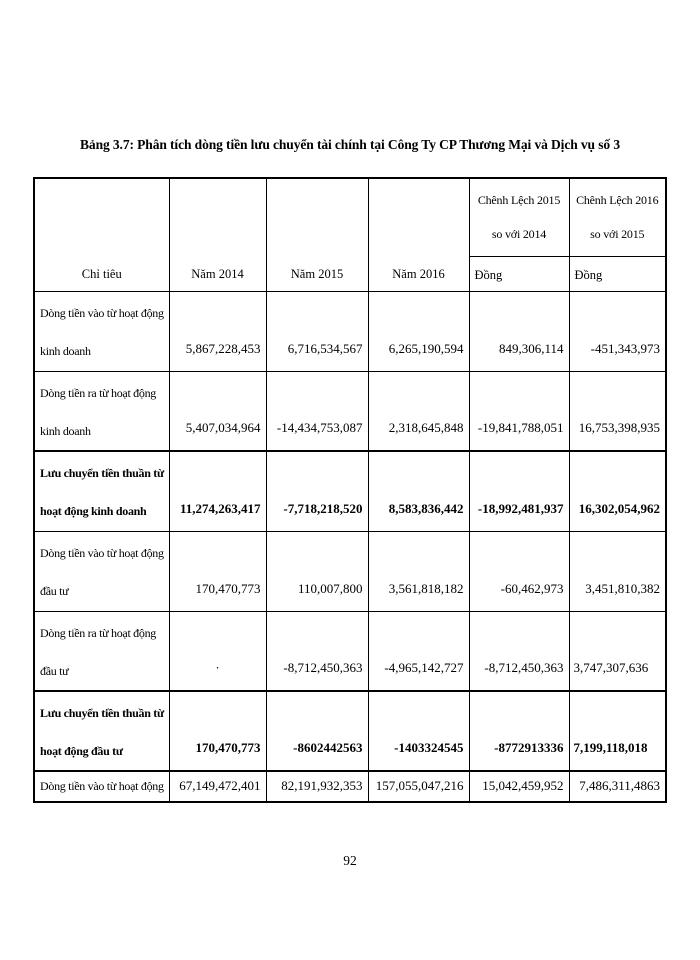  What do you see at coordinates (617, 217) in the screenshot?
I see `header-chenh-lech-2016: Chênh Lệch 2016 so với 2015` at bounding box center [617, 217].